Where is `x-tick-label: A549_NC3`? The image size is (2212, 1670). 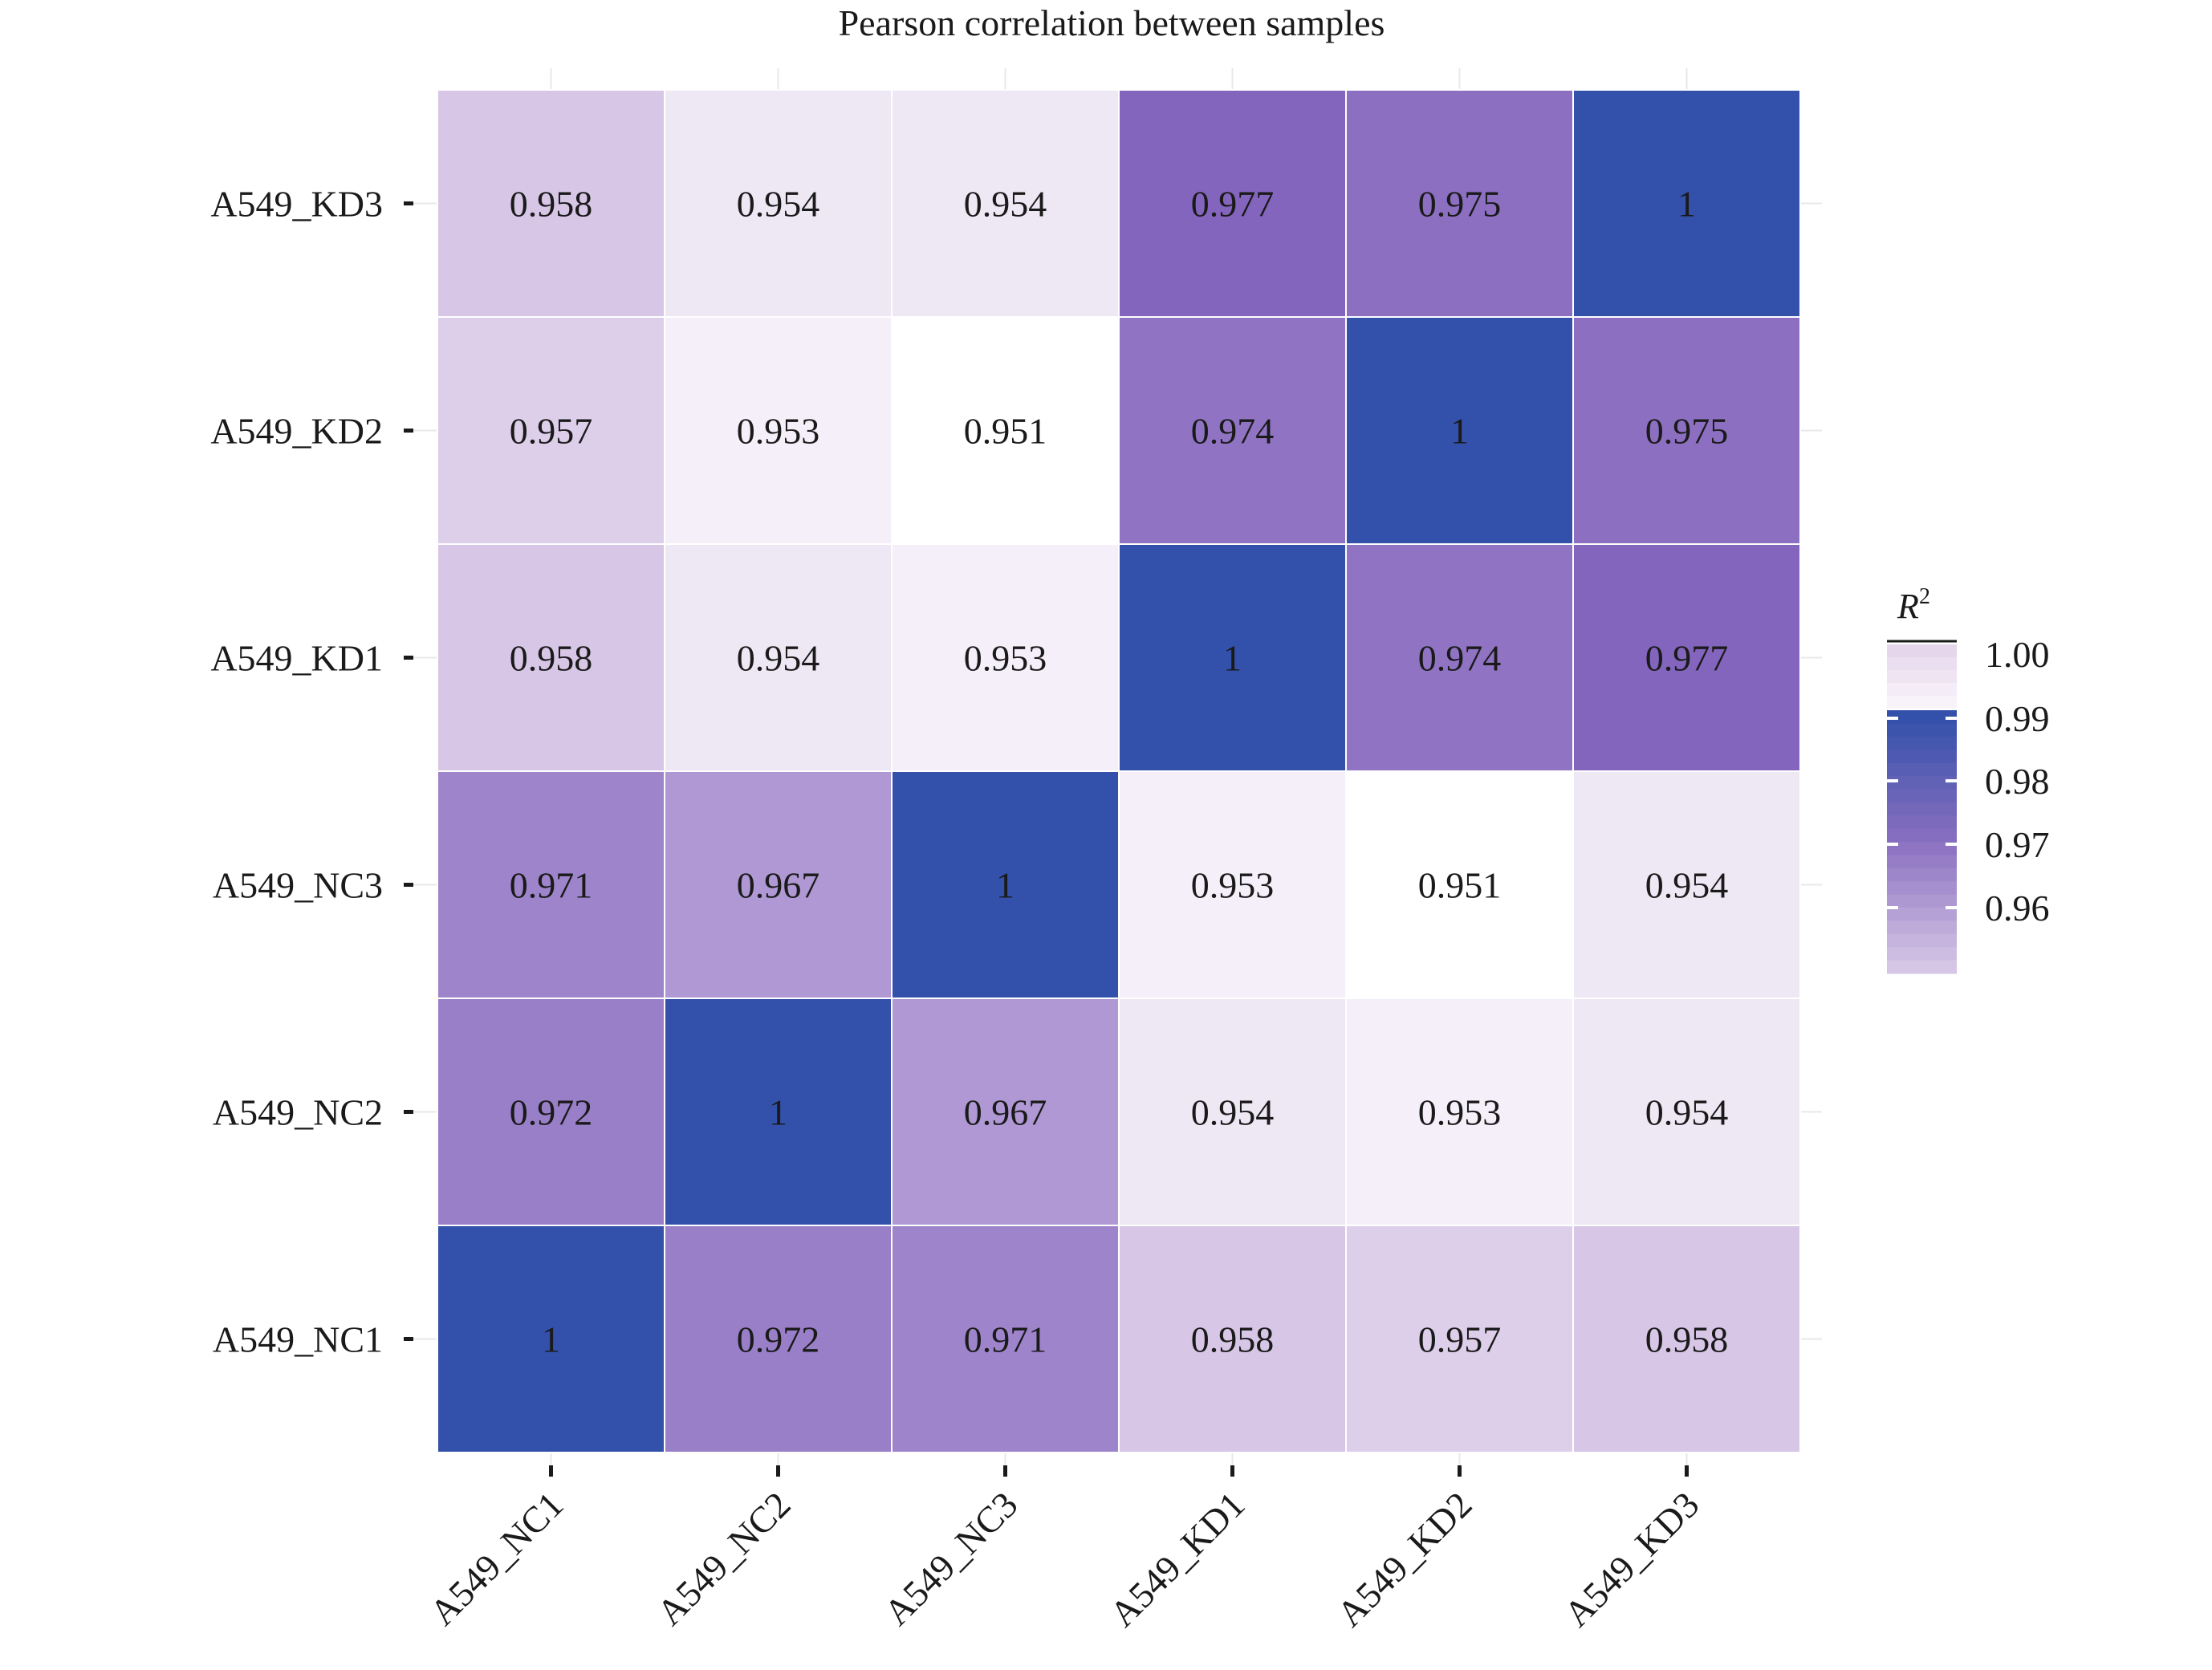 x-tick-label: A549_NC3 is located at coordinates (951, 1558).